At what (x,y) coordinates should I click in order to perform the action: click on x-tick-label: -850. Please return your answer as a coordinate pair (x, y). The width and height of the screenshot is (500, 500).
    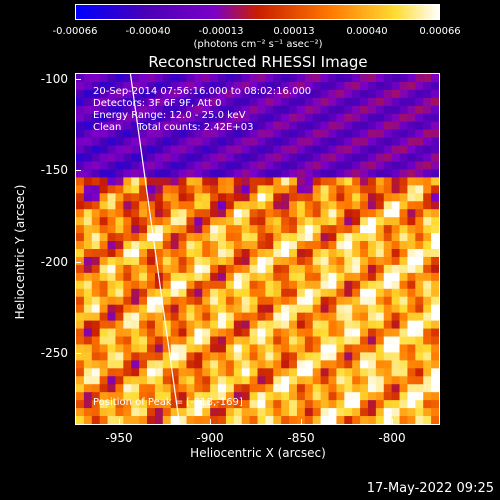
    Looking at the image, I should click on (301, 438).